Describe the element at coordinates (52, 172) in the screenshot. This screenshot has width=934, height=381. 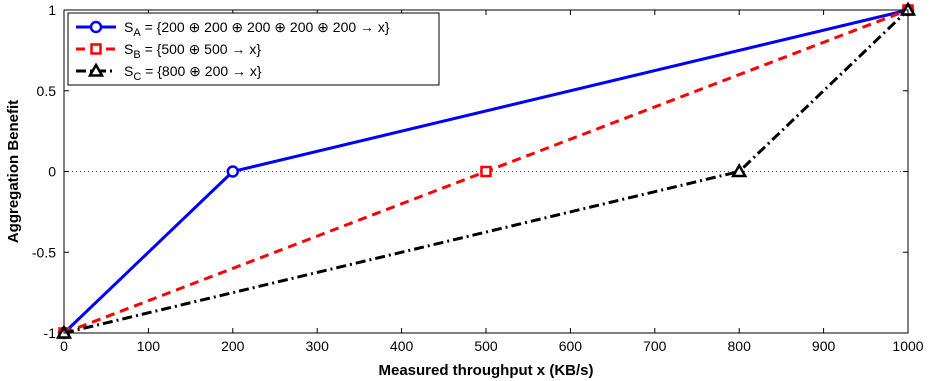
I see `y-tick-label: 0` at that location.